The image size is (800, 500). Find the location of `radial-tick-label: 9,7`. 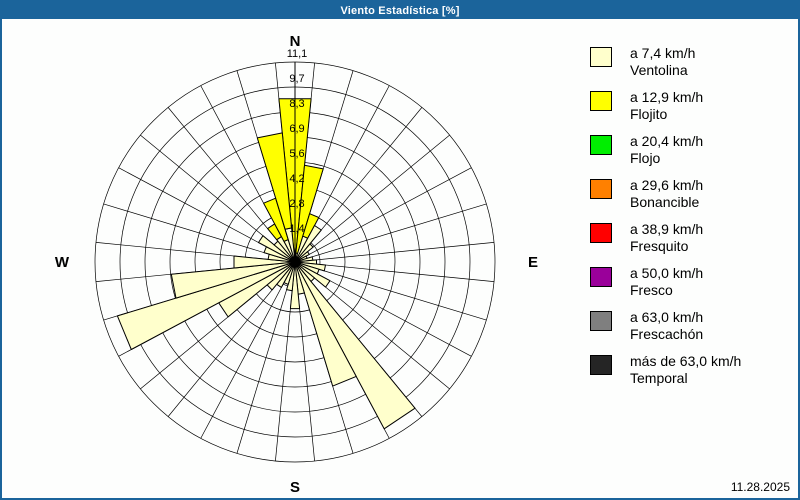

radial-tick-label: 9,7 is located at coordinates (296, 79).